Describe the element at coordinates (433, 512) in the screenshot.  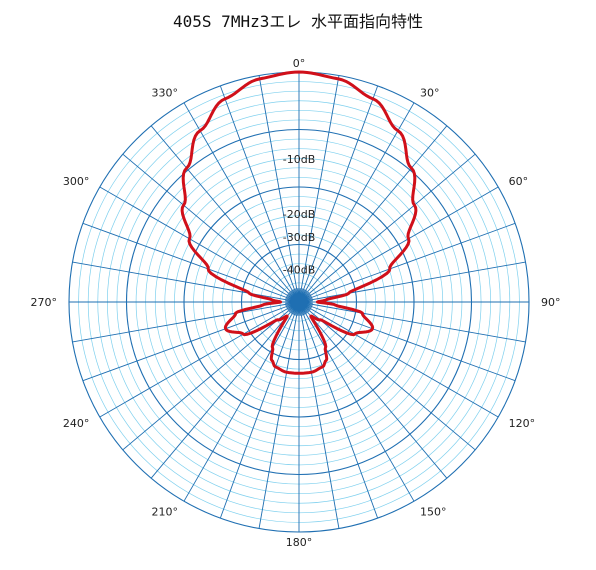
I see `angle-label: 150°` at that location.